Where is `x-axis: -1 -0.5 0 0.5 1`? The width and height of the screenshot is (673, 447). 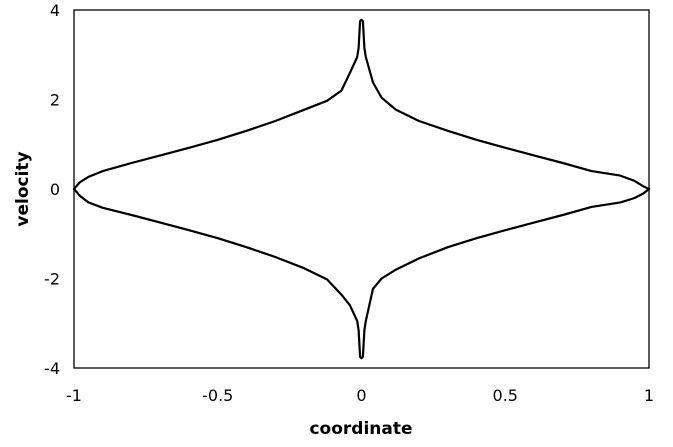 x-axis: -1 -0.5 0 0.5 1 is located at coordinates (360, 395).